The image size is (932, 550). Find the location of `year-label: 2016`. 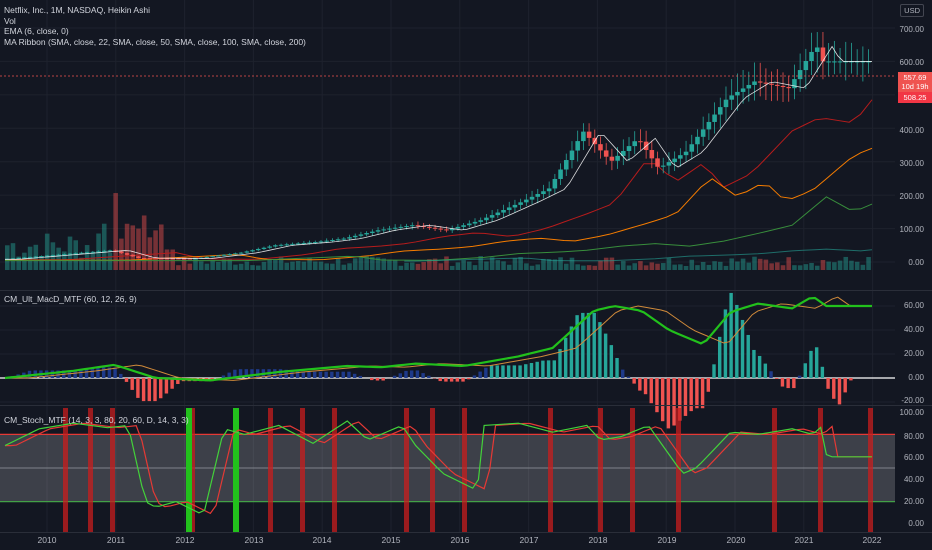

year-label: 2016 is located at coordinates (460, 540).